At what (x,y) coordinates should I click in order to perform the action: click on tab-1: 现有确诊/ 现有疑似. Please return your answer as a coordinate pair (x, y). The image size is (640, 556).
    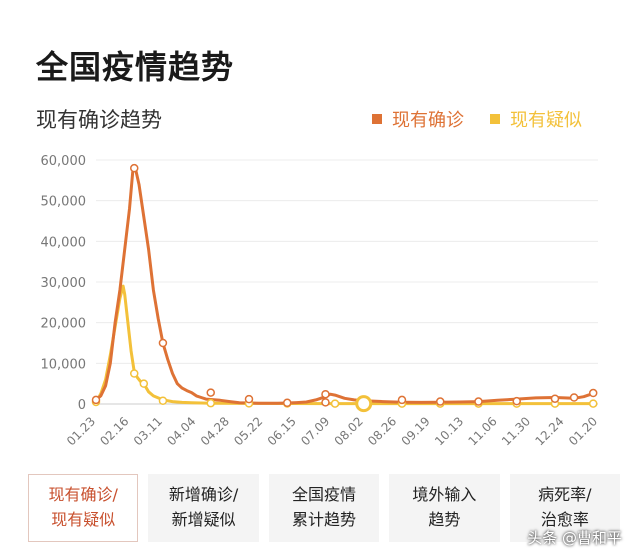
    Looking at the image, I should click on (83, 508).